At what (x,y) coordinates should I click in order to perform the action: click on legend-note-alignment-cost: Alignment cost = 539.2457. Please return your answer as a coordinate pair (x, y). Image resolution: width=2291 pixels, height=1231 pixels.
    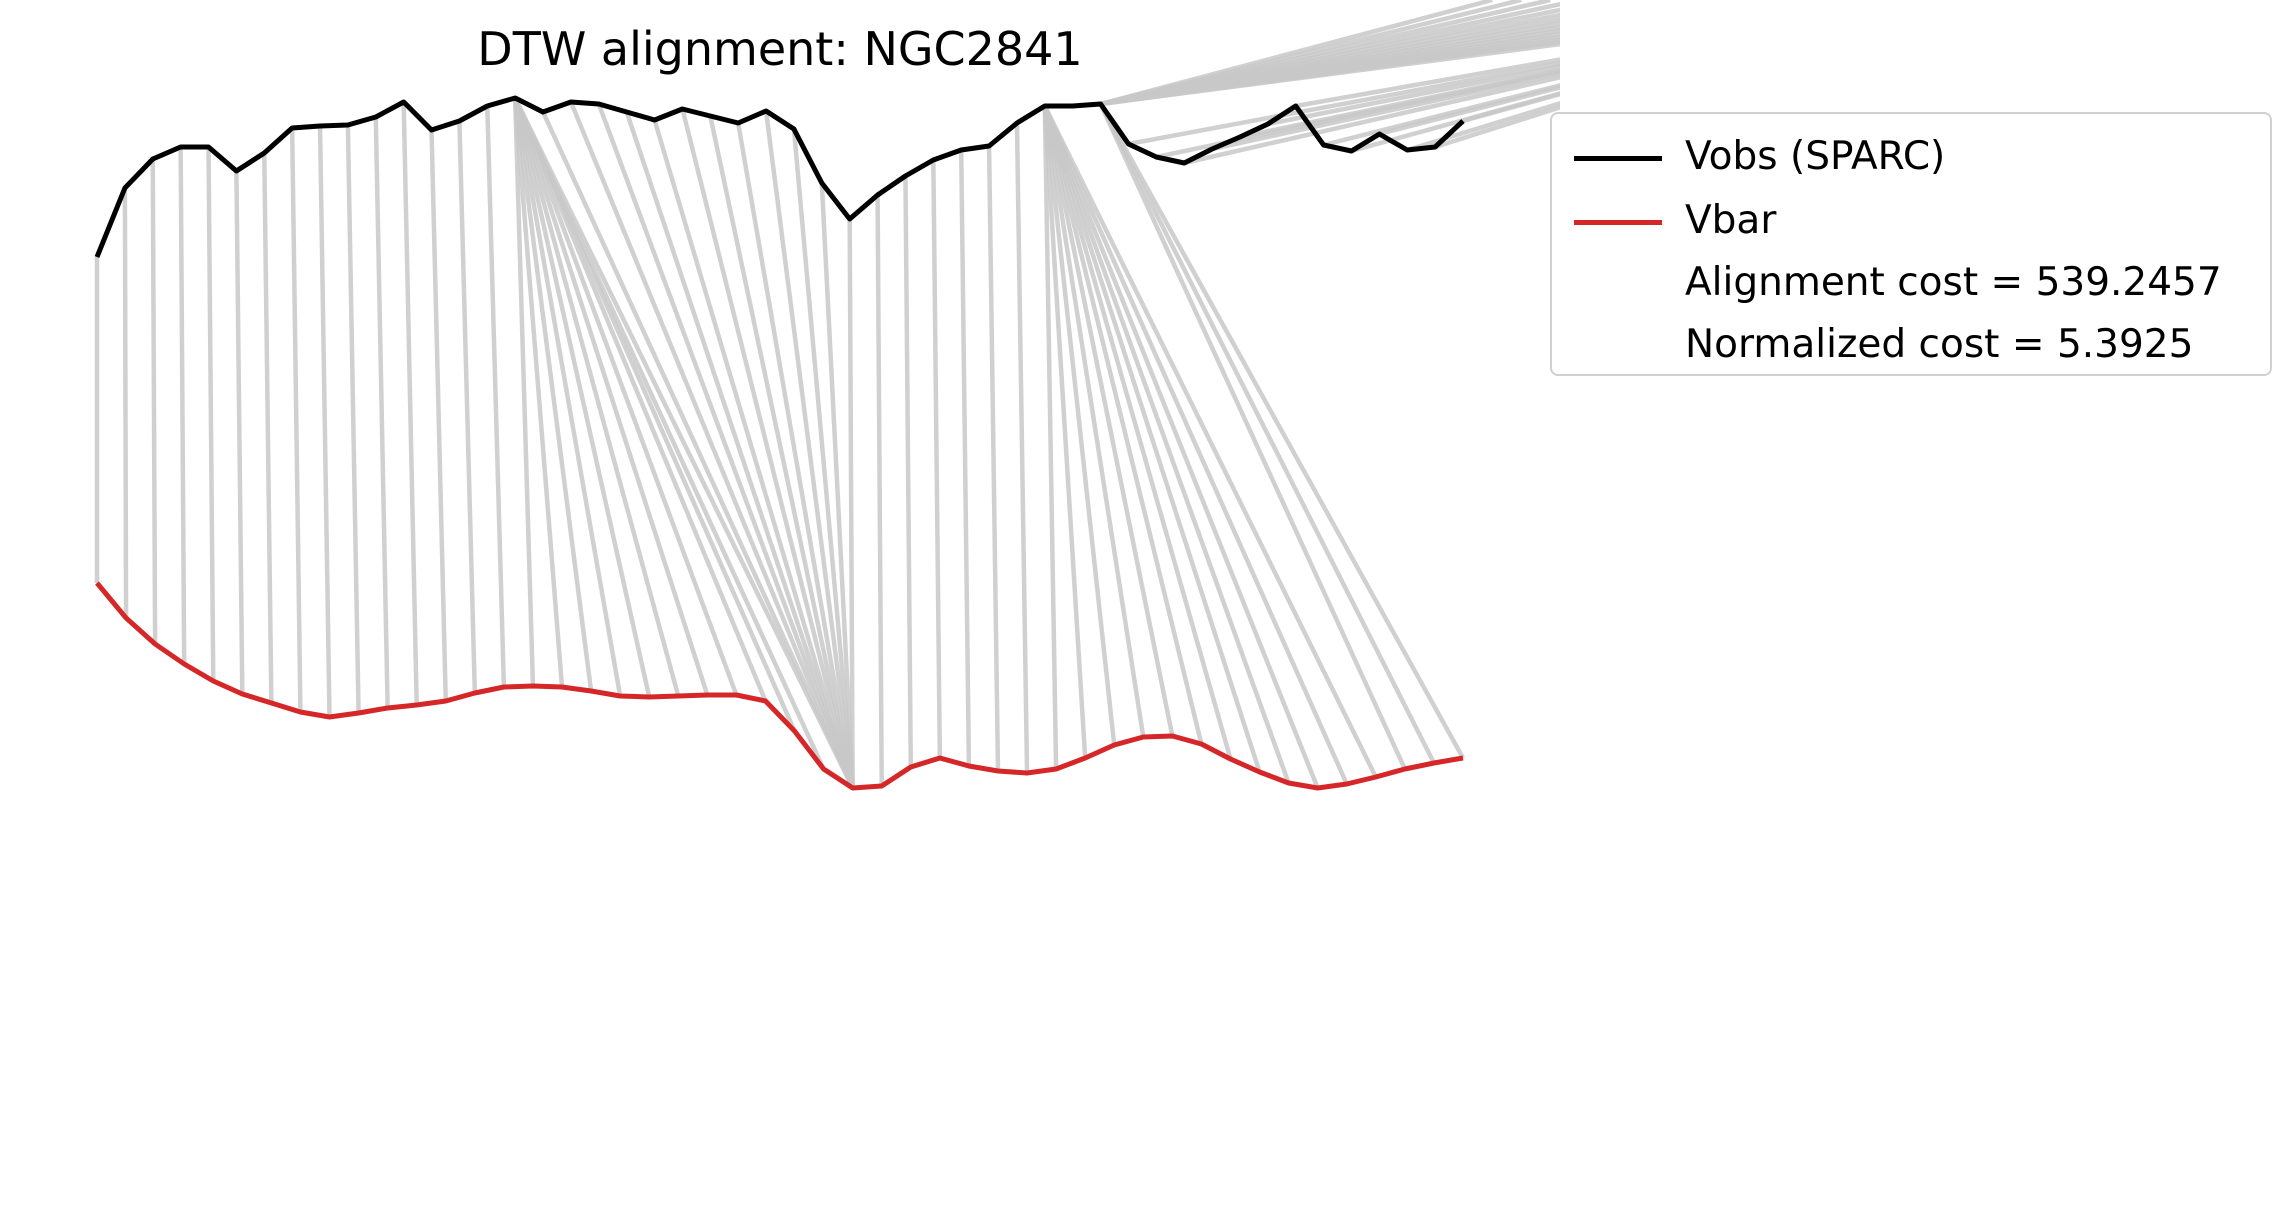
    Looking at the image, I should click on (1911, 283).